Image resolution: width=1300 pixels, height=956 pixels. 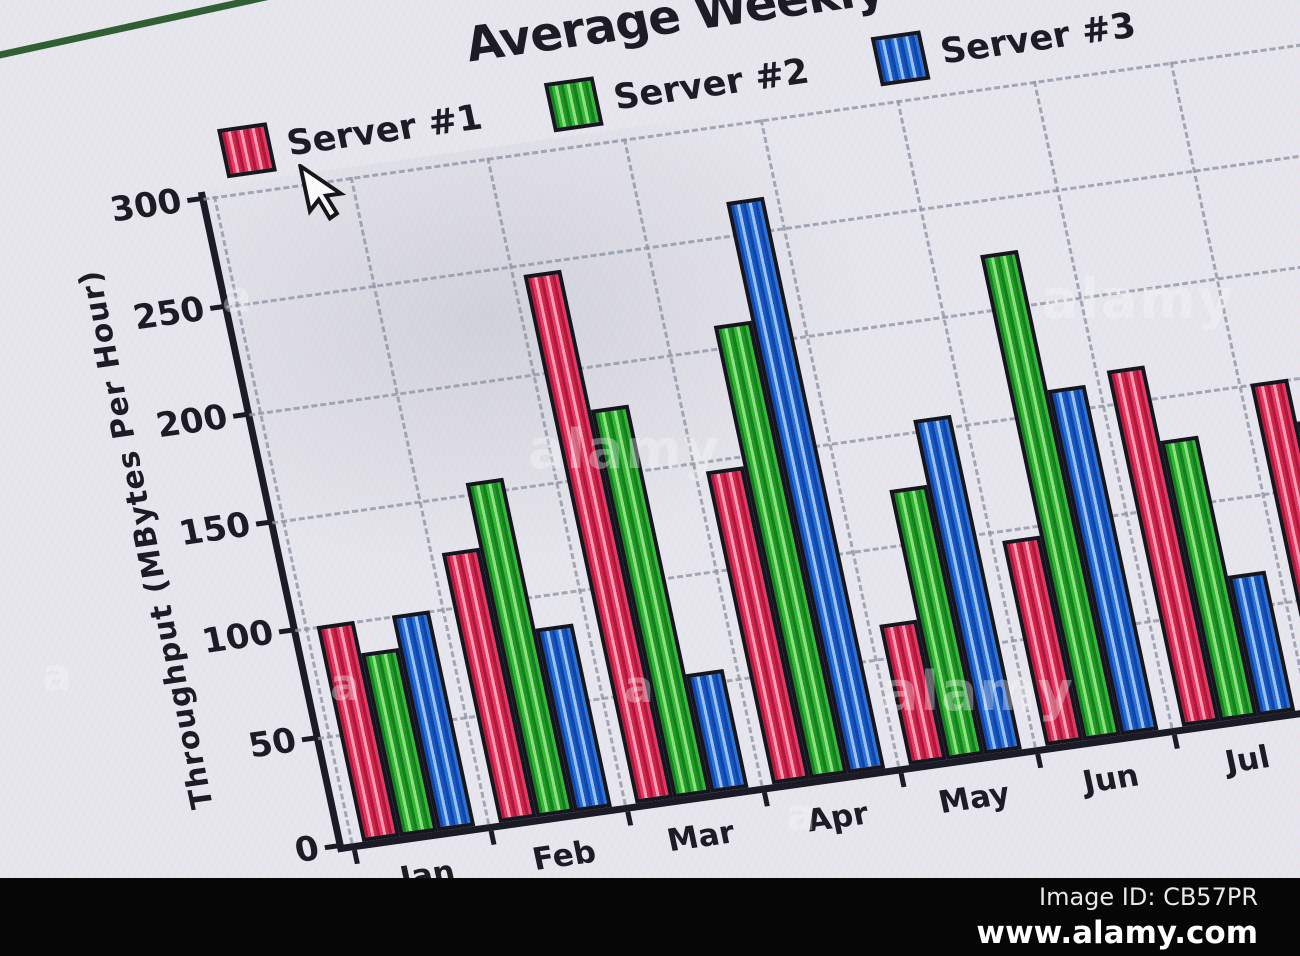 What do you see at coordinates (974, 798) in the screenshot?
I see `x-label-may: May` at bounding box center [974, 798].